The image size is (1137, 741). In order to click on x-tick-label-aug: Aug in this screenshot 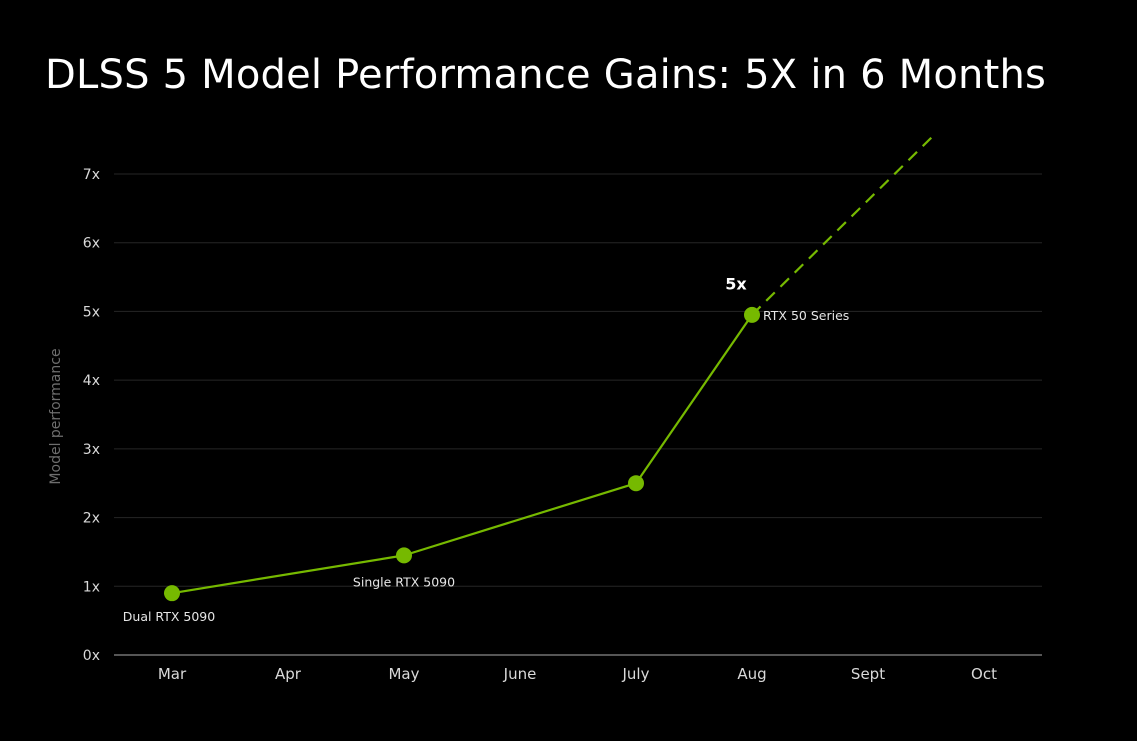, I will do `click(751, 674)`.